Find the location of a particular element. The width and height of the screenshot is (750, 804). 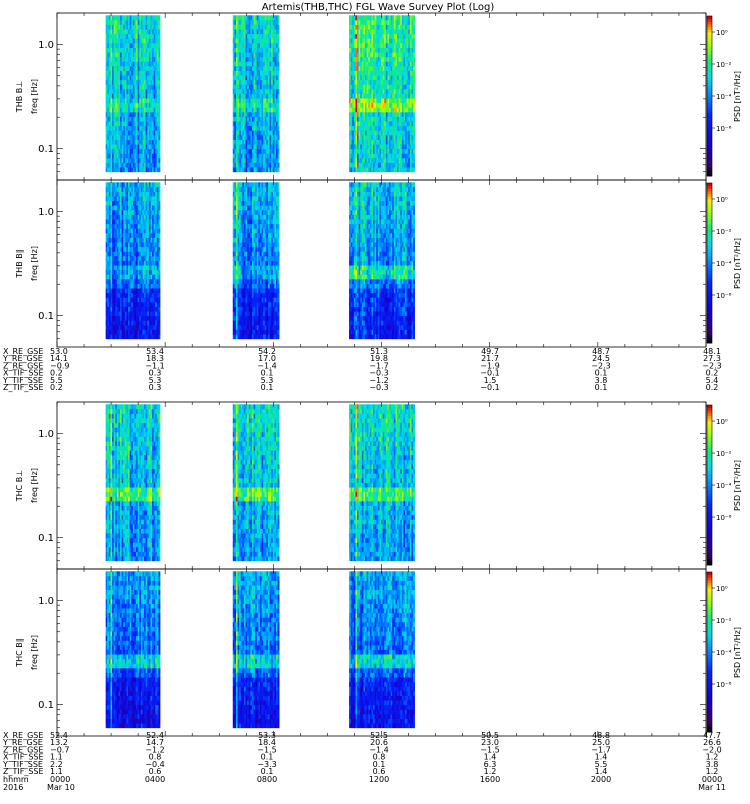

y-axis-label: freq [Hz] is located at coordinates (34, 96).